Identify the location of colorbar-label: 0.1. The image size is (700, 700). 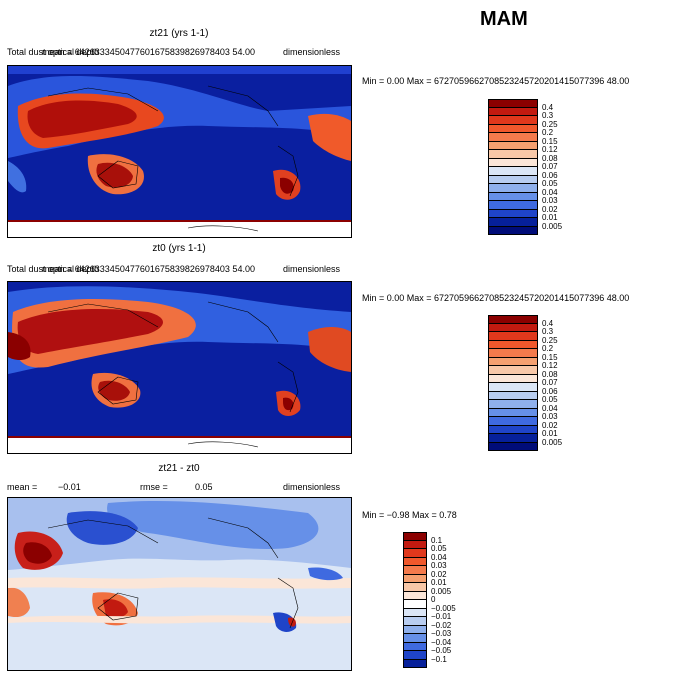
(437, 540).